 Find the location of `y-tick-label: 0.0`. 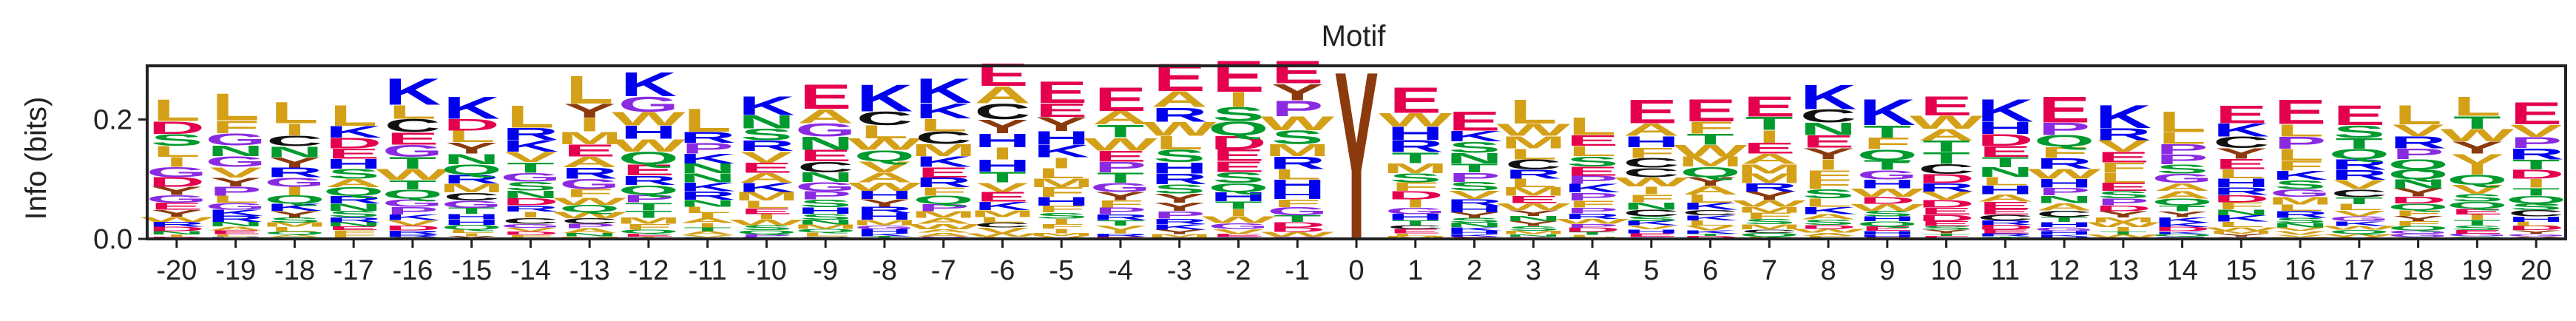

y-tick-label: 0.0 is located at coordinates (112, 239).